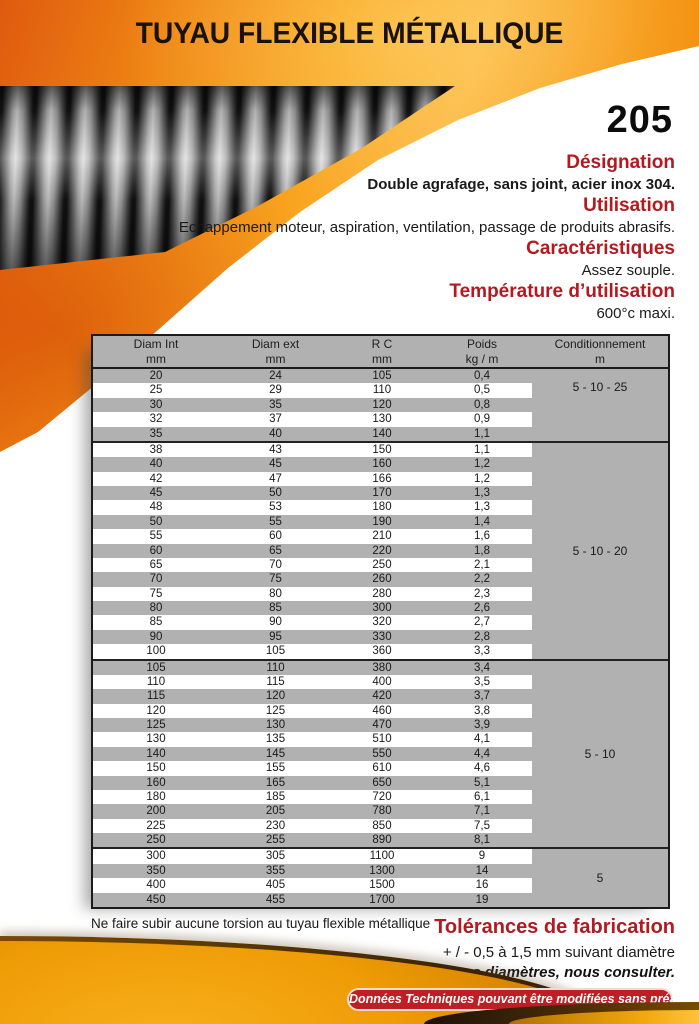 This screenshot has width=699, height=1024. I want to click on table-cell: 2,3, so click(482, 593).